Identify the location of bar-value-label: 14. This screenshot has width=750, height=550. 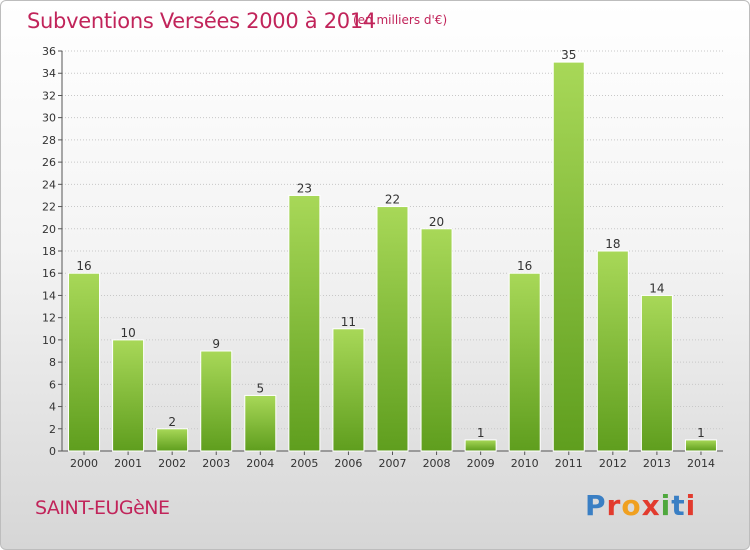
(656, 288).